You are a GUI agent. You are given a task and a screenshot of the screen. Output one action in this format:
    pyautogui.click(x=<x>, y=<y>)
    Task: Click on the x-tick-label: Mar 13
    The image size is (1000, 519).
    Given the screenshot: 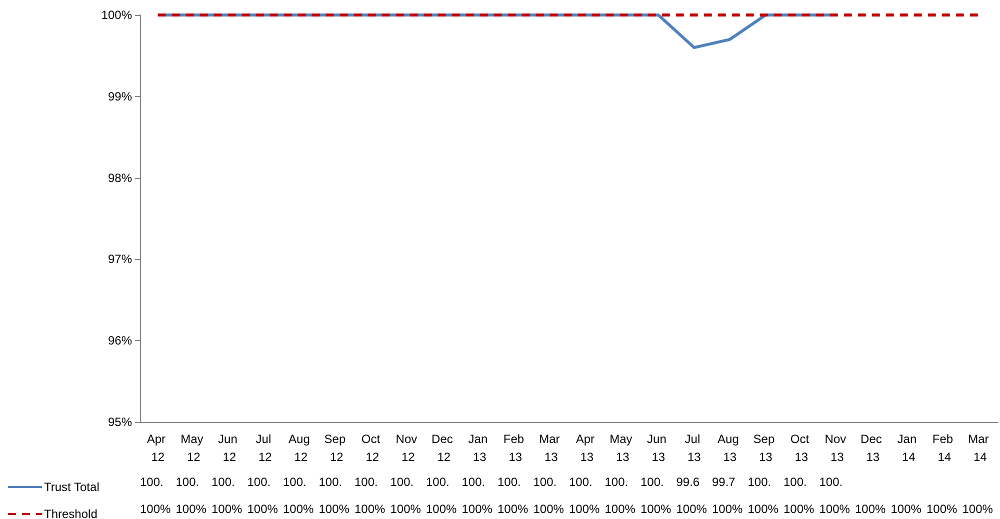 What is the action you would take?
    pyautogui.click(x=551, y=448)
    